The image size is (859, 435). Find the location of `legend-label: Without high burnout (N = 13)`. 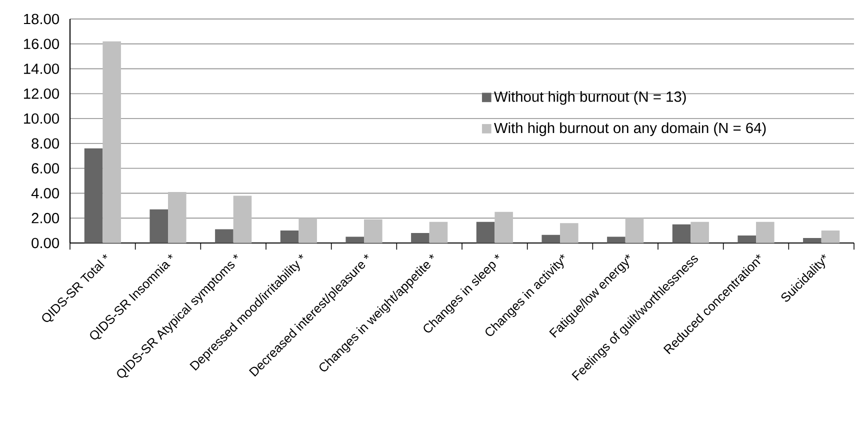

legend-label: Without high burnout (N = 13) is located at coordinates (590, 98).